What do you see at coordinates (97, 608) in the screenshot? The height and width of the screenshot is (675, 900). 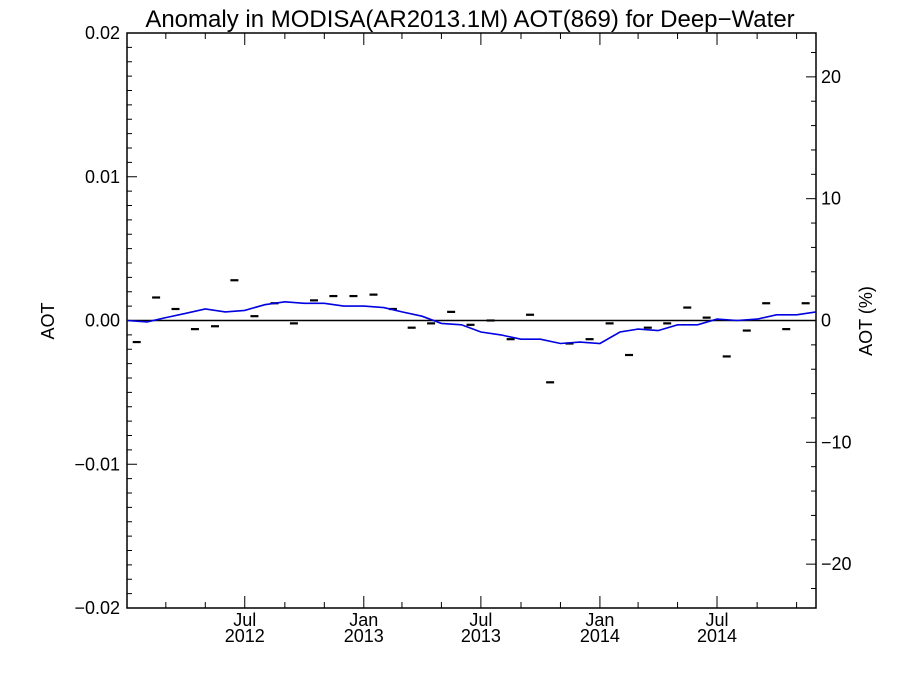 I see `y-tick-label: −0.02` at bounding box center [97, 608].